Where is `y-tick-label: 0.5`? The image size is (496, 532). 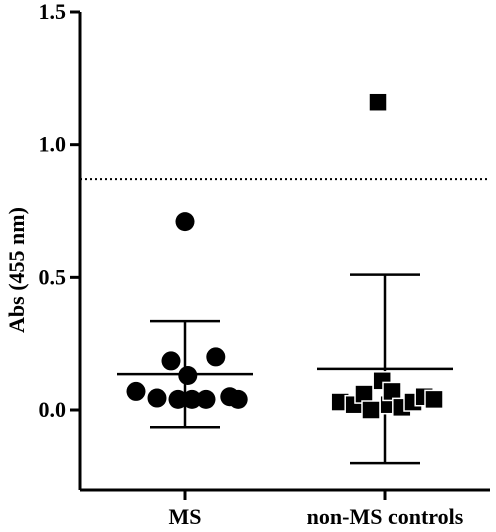 y-tick-label: 0.5 is located at coordinates (53, 276).